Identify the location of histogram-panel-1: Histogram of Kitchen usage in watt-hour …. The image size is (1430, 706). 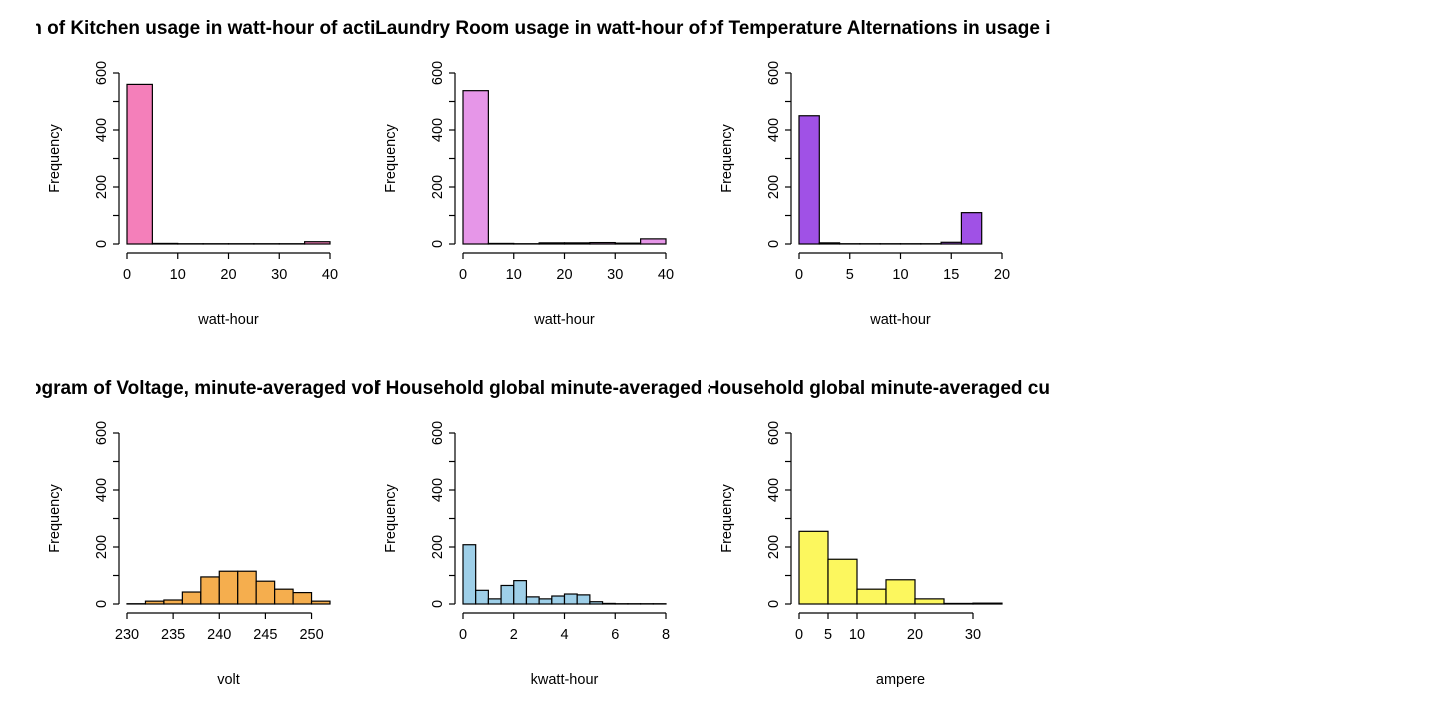
(232, 173).